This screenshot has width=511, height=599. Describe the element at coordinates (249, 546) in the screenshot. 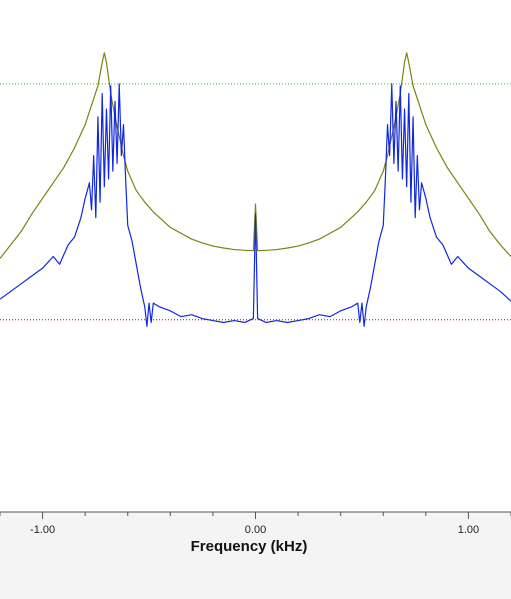

I see `x-axis-label: Frequency (kHz)` at that location.